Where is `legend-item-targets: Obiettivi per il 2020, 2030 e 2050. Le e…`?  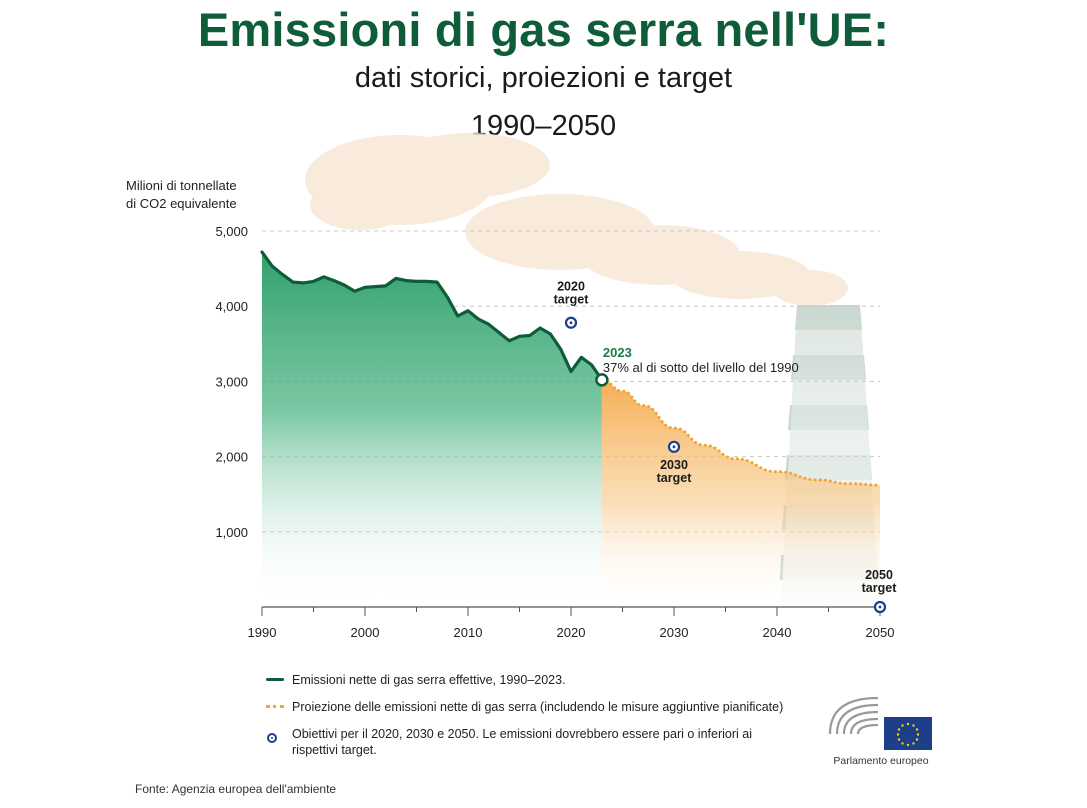
legend-item-targets: Obiettivi per il 2020, 2030 e 2050. Le e… is located at coordinates (546, 742).